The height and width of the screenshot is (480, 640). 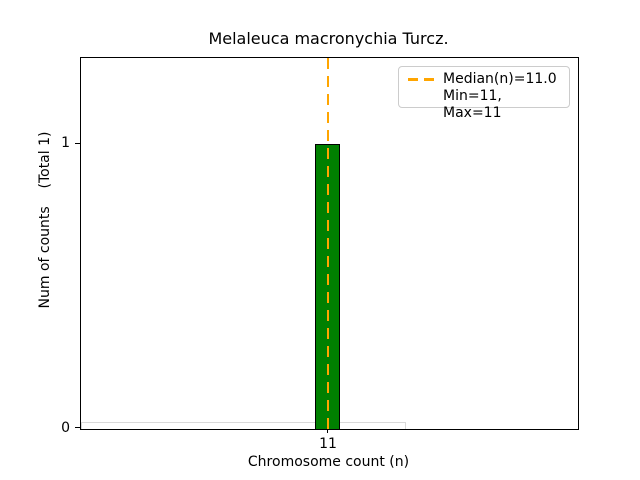 I want to click on chart-title: Melaleuca macronychia Turcz., so click(x=328, y=38).